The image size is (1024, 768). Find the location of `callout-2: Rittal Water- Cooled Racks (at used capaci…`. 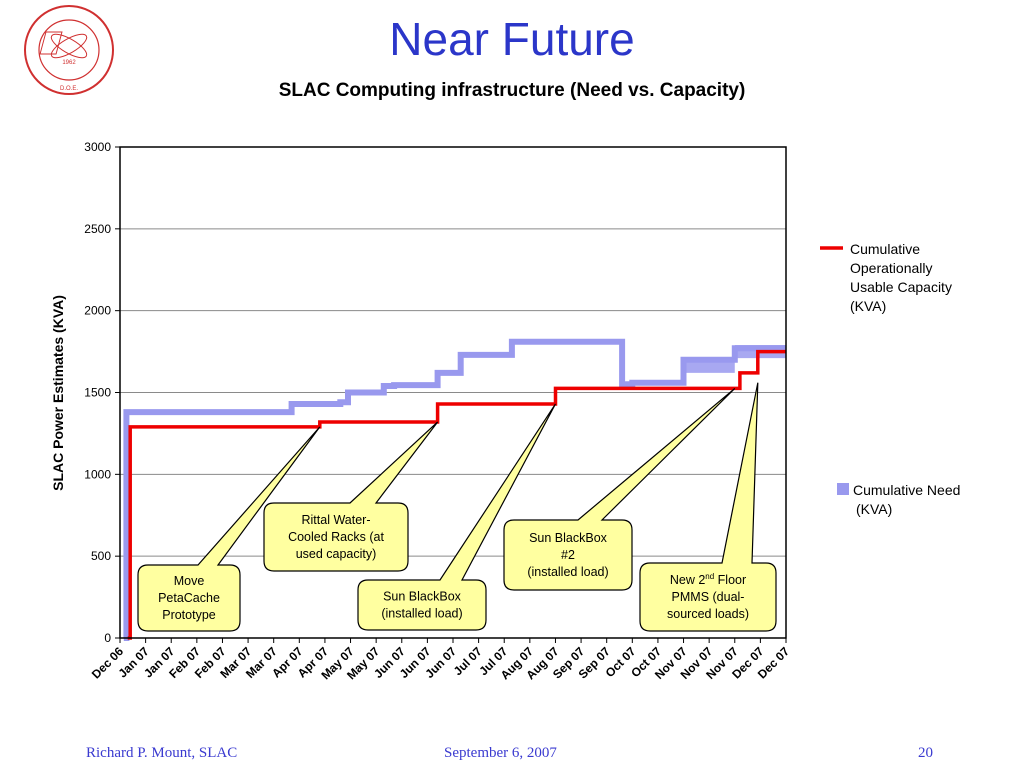

callout-2: Rittal Water- Cooled Racks (at used capaci… is located at coordinates (351, 496).